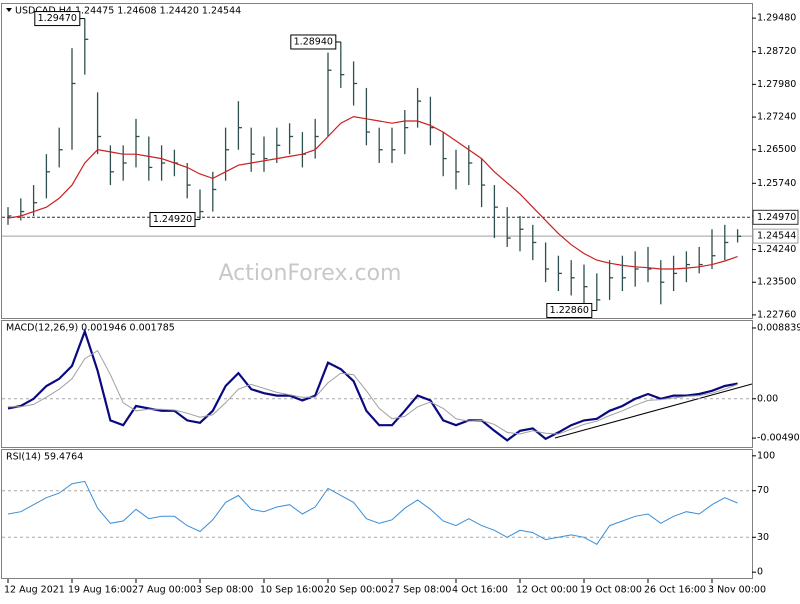 Image resolution: width=800 pixels, height=604 pixels. Describe the element at coordinates (291, 590) in the screenshot. I see `x-tick-label: 10 Sep 16:00` at that location.